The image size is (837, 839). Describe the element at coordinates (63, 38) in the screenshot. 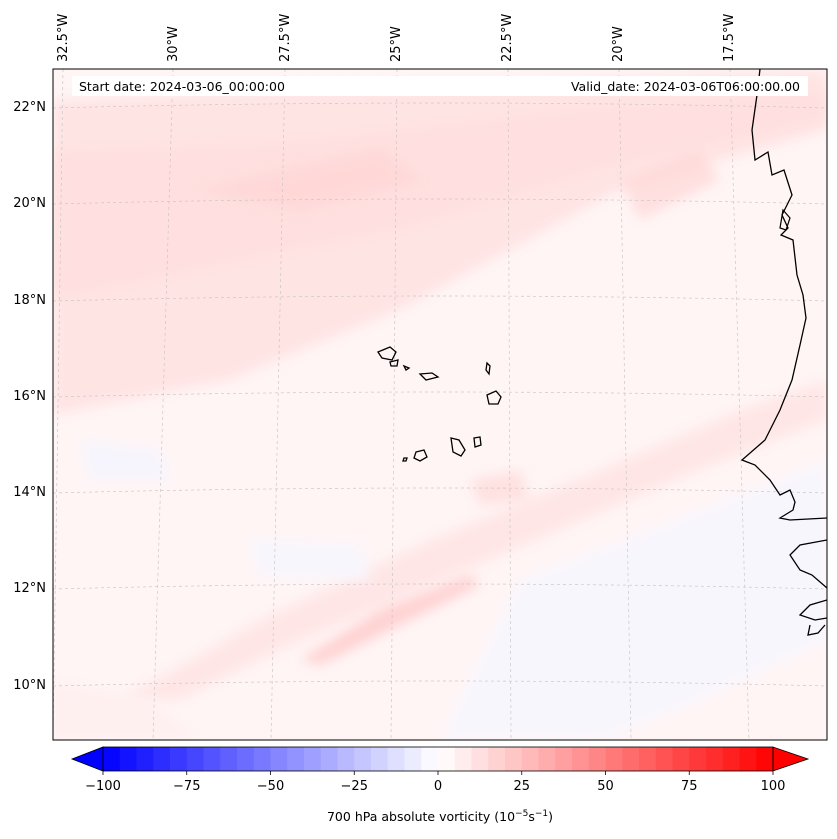

I see `lon-label: 32.5°W` at that location.